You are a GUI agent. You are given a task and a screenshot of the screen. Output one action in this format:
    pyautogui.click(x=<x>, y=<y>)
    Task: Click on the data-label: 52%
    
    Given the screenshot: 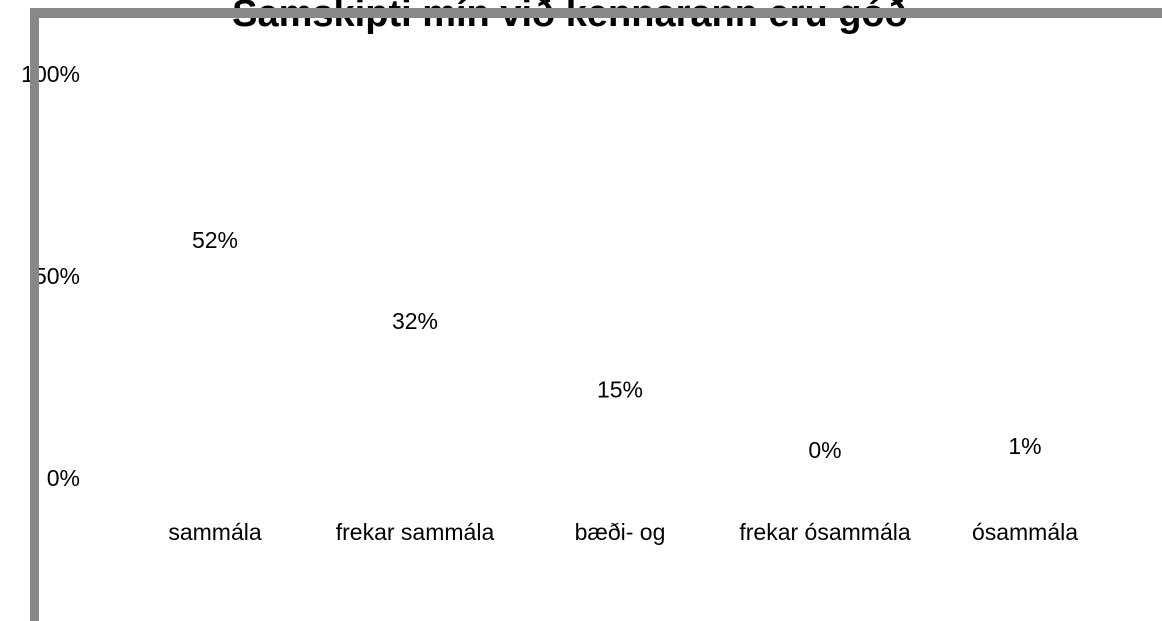 What is the action you would take?
    pyautogui.click(x=215, y=240)
    